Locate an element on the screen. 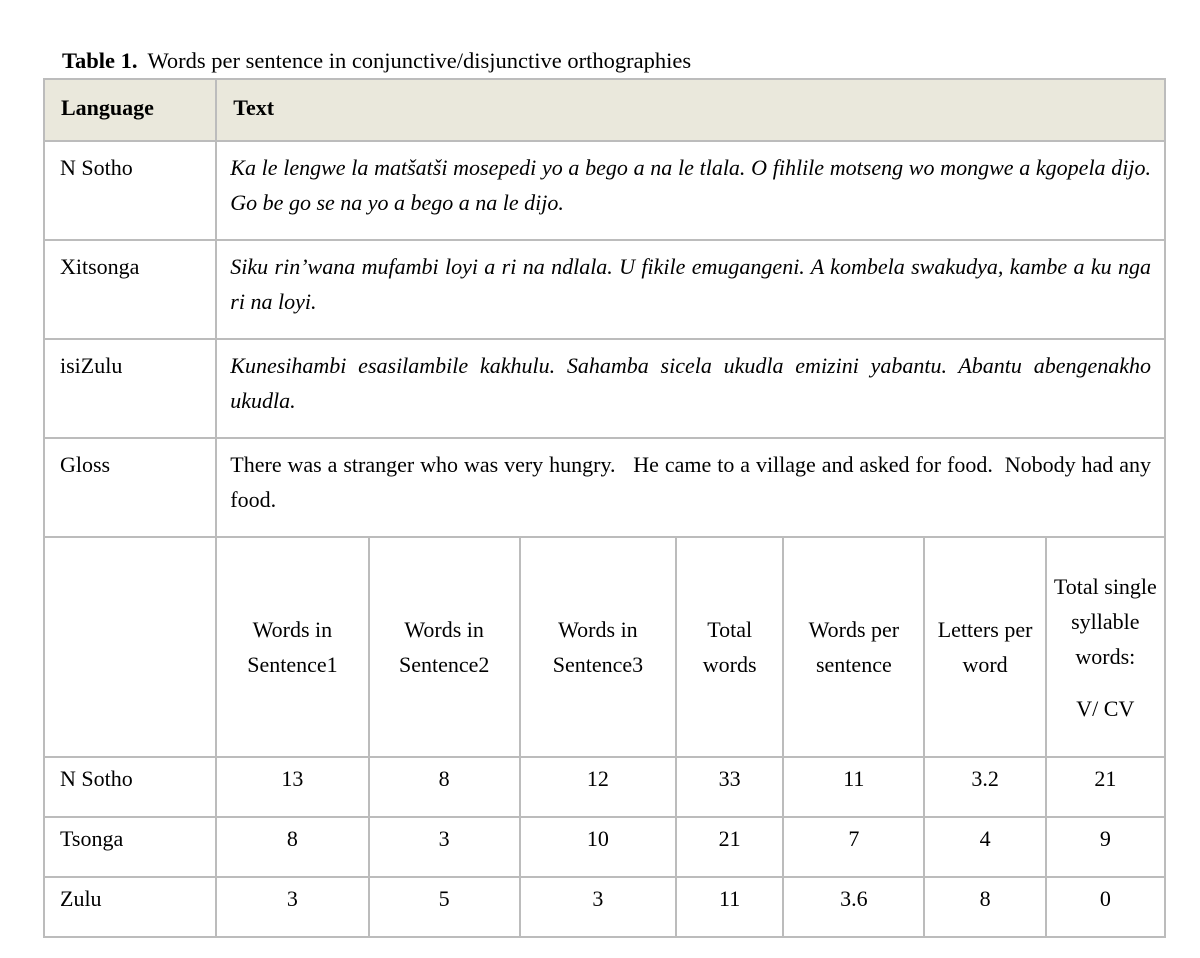 This screenshot has height=958, width=1200. language-label: Zulu is located at coordinates (130, 907).